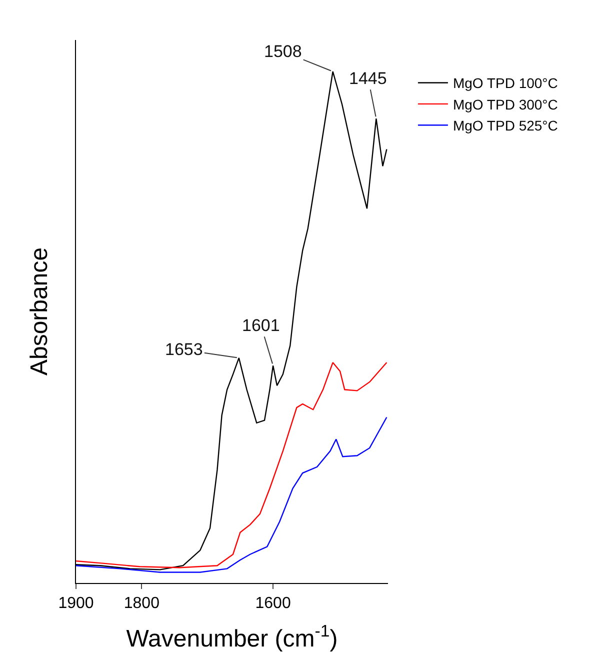 Image resolution: width=614 pixels, height=668 pixels. What do you see at coordinates (261, 325) in the screenshot?
I see `annotation: 1601` at bounding box center [261, 325].